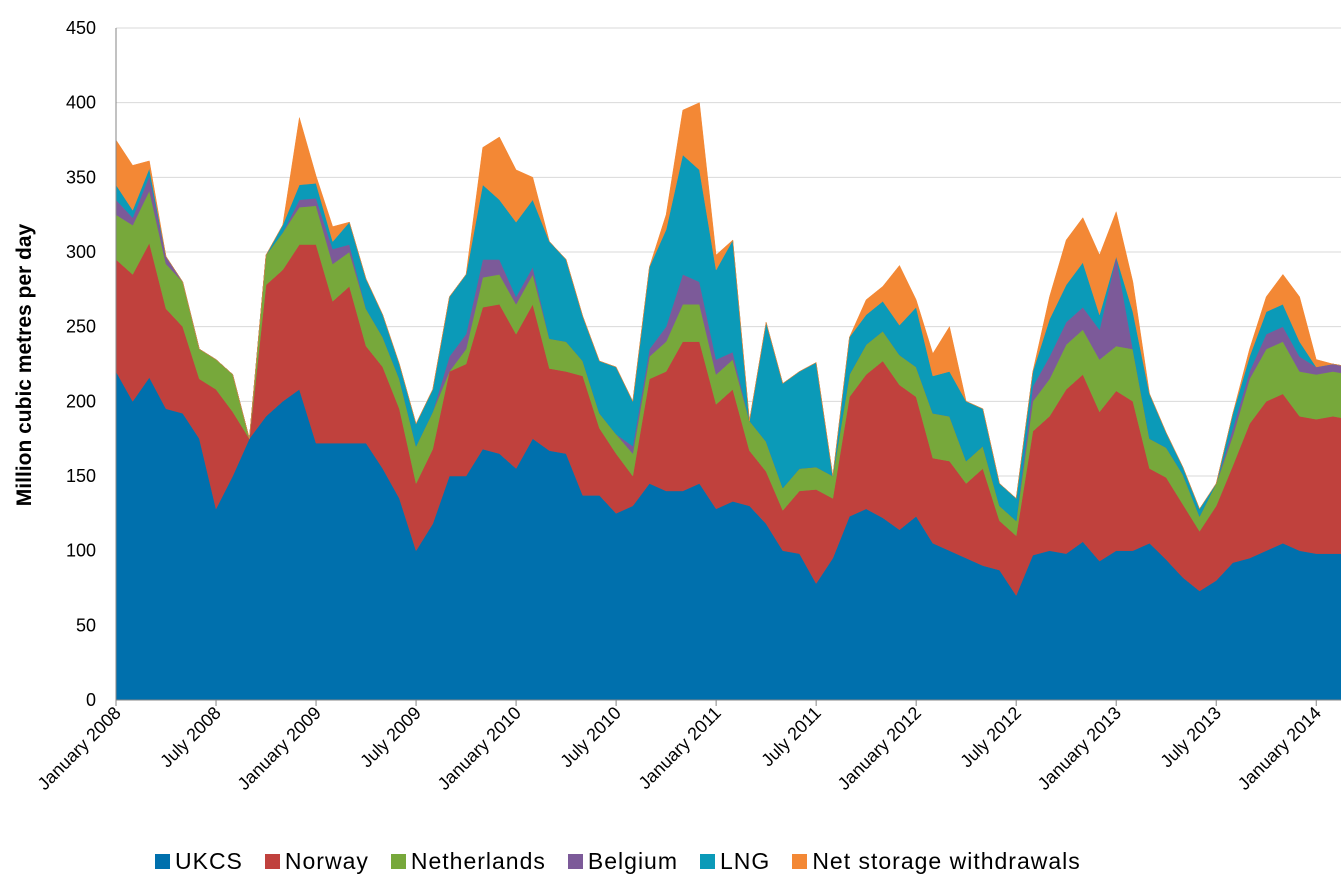 Image resolution: width=1341 pixels, height=880 pixels. I want to click on legend-item-belgium: Belgium, so click(623, 861).